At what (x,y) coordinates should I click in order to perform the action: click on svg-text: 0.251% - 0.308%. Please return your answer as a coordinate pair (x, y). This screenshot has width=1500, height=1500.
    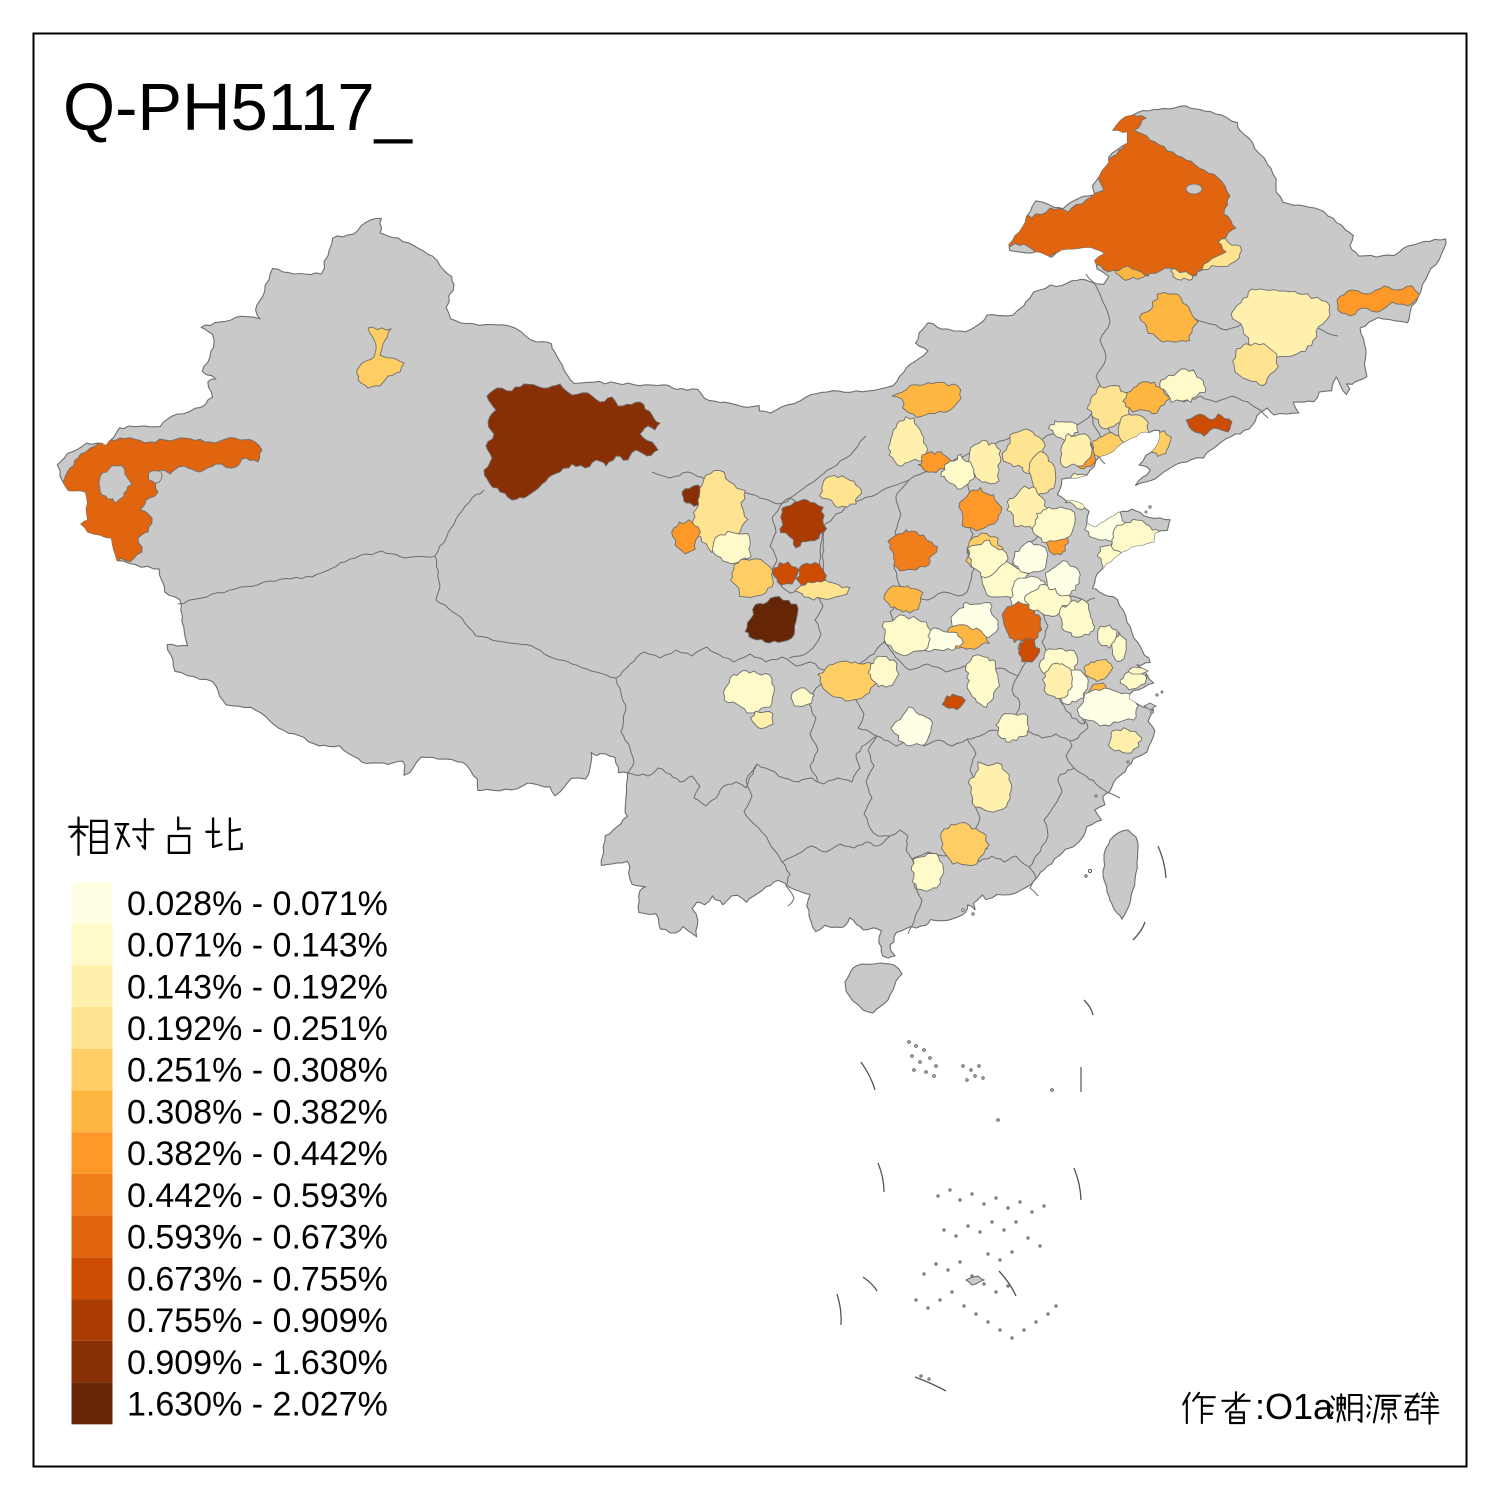
    Looking at the image, I should click on (257, 1071).